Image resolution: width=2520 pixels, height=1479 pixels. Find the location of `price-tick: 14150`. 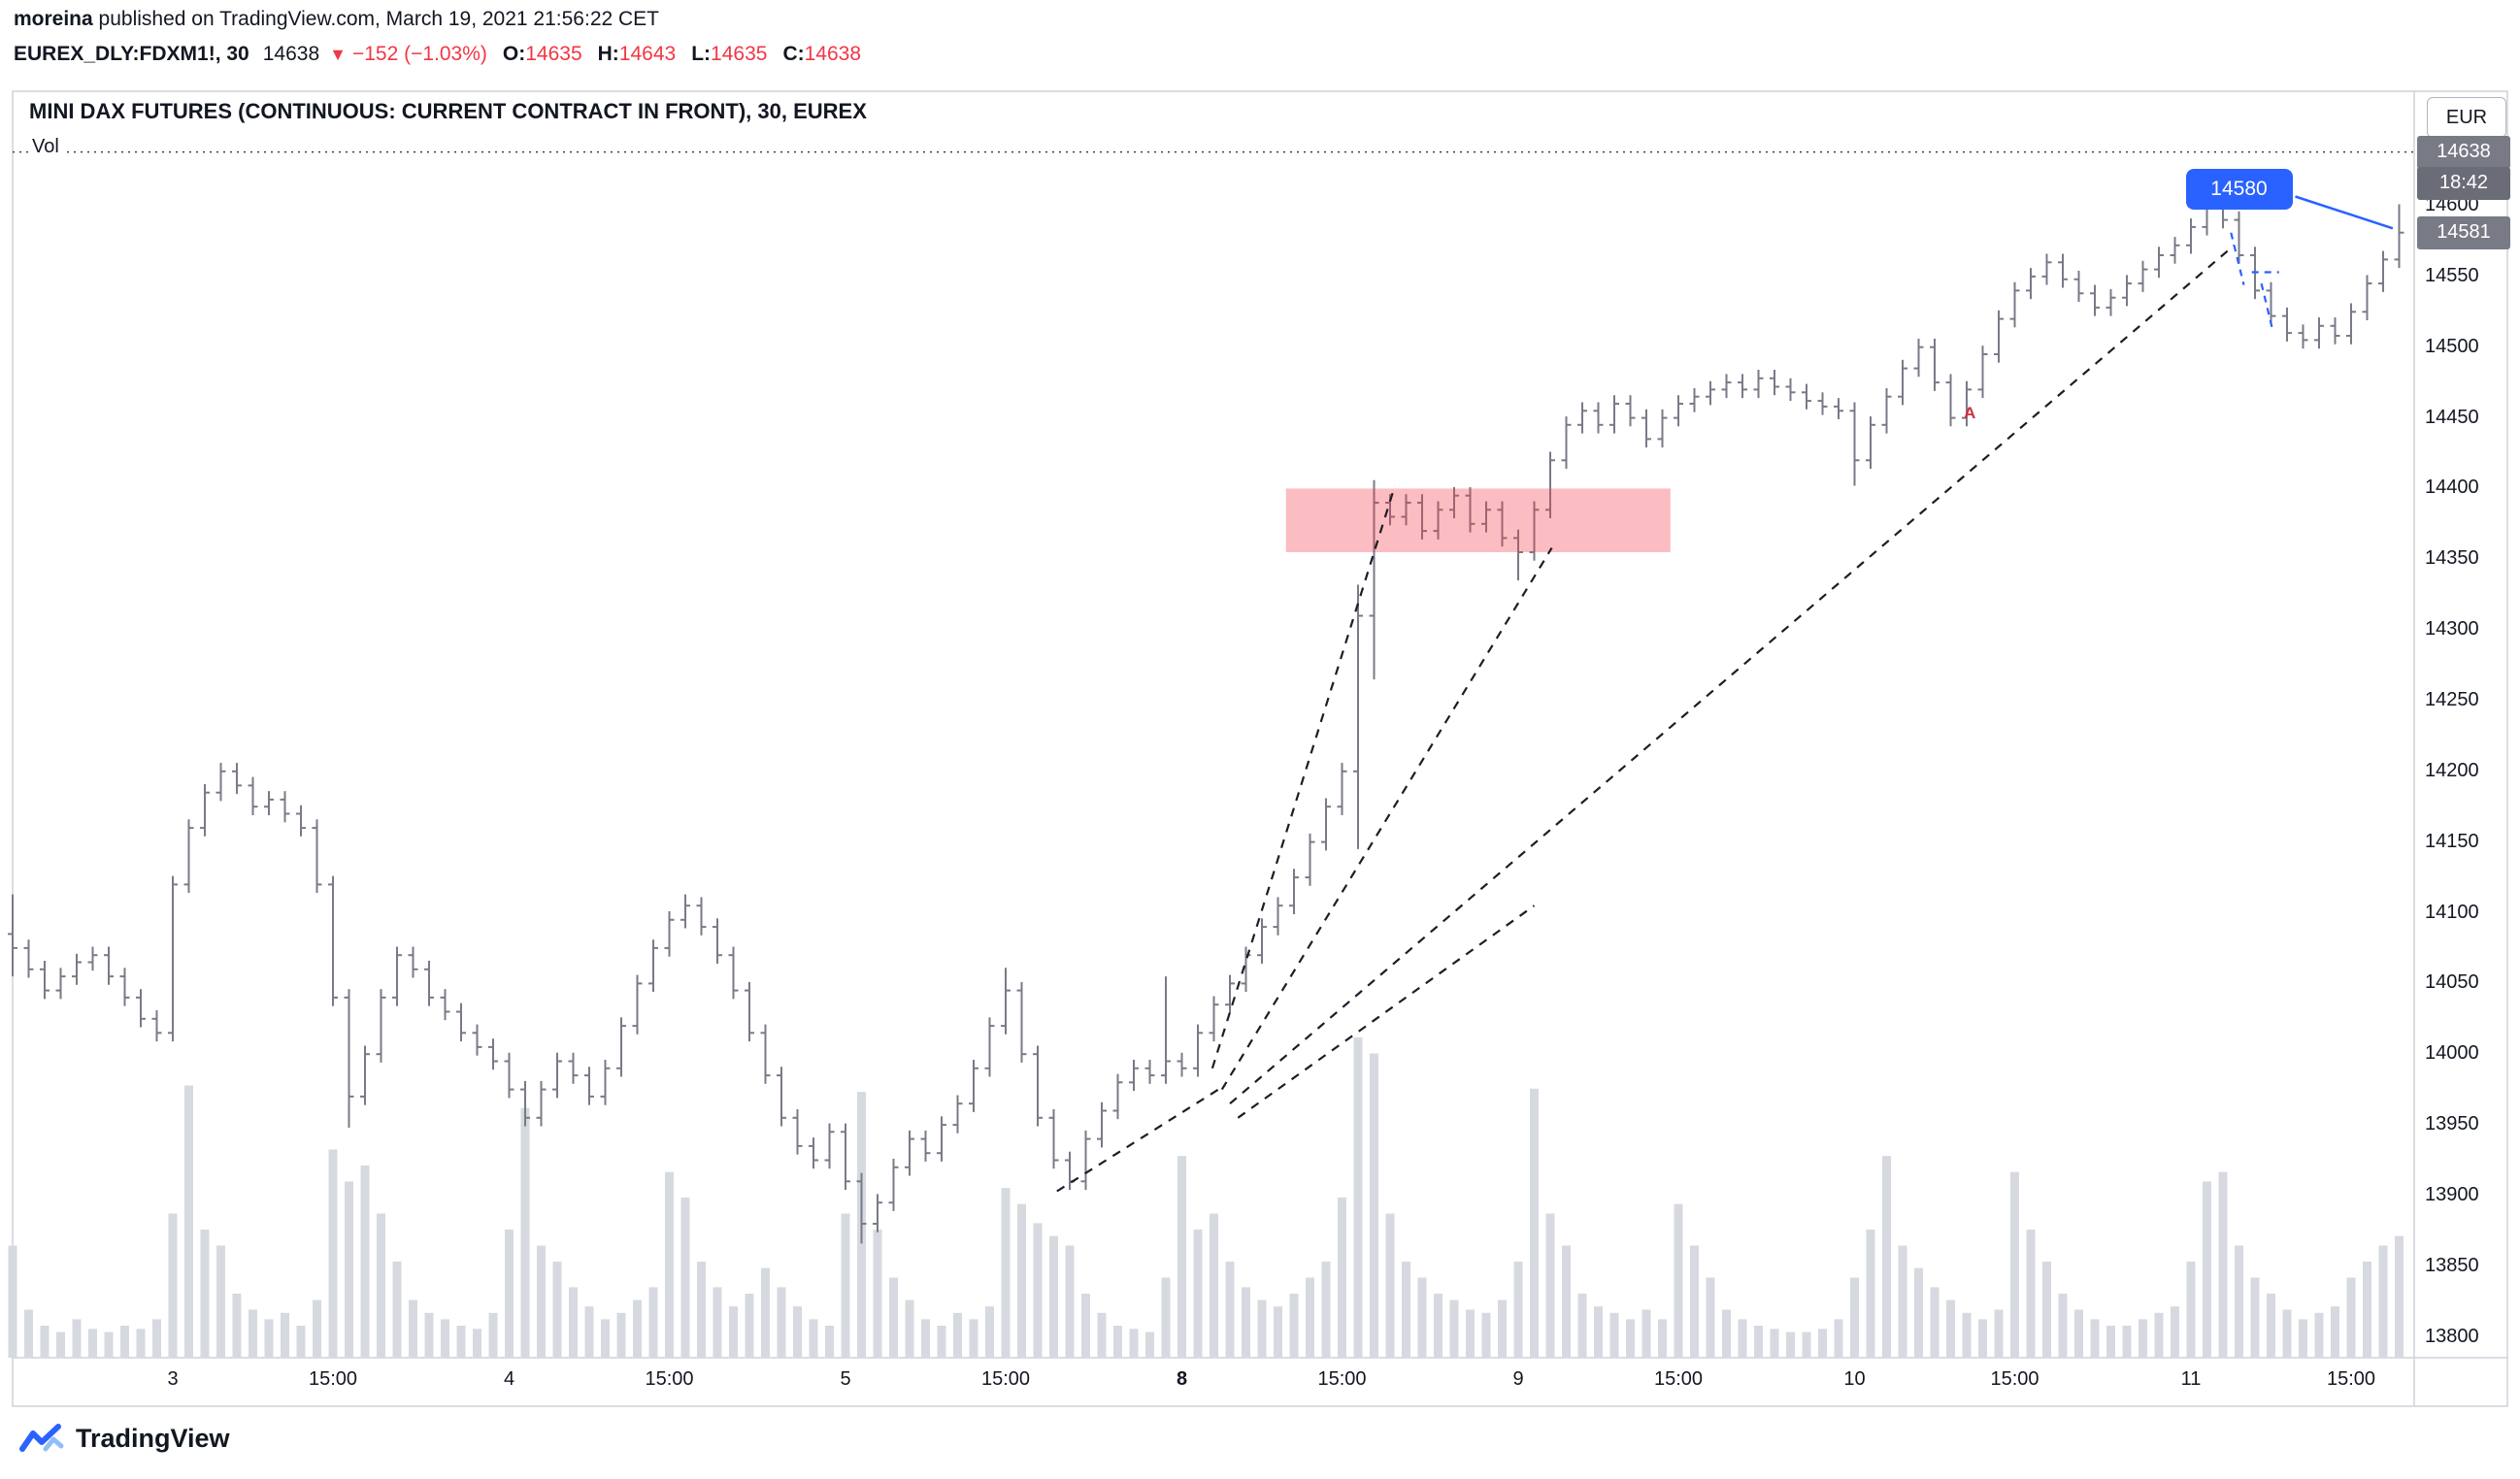

price-tick: 14150 is located at coordinates (2452, 841).